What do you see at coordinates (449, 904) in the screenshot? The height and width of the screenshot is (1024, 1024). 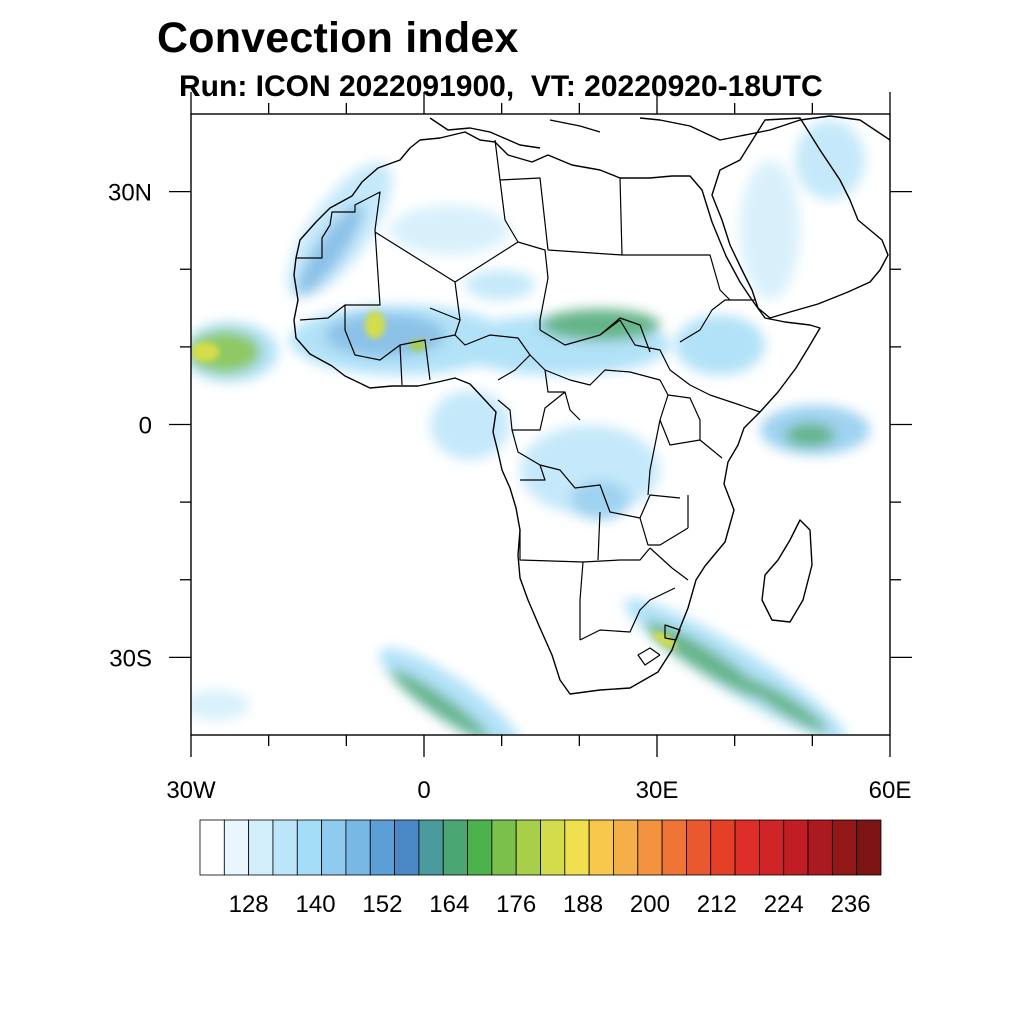 I see `colorbar-label: 164` at bounding box center [449, 904].